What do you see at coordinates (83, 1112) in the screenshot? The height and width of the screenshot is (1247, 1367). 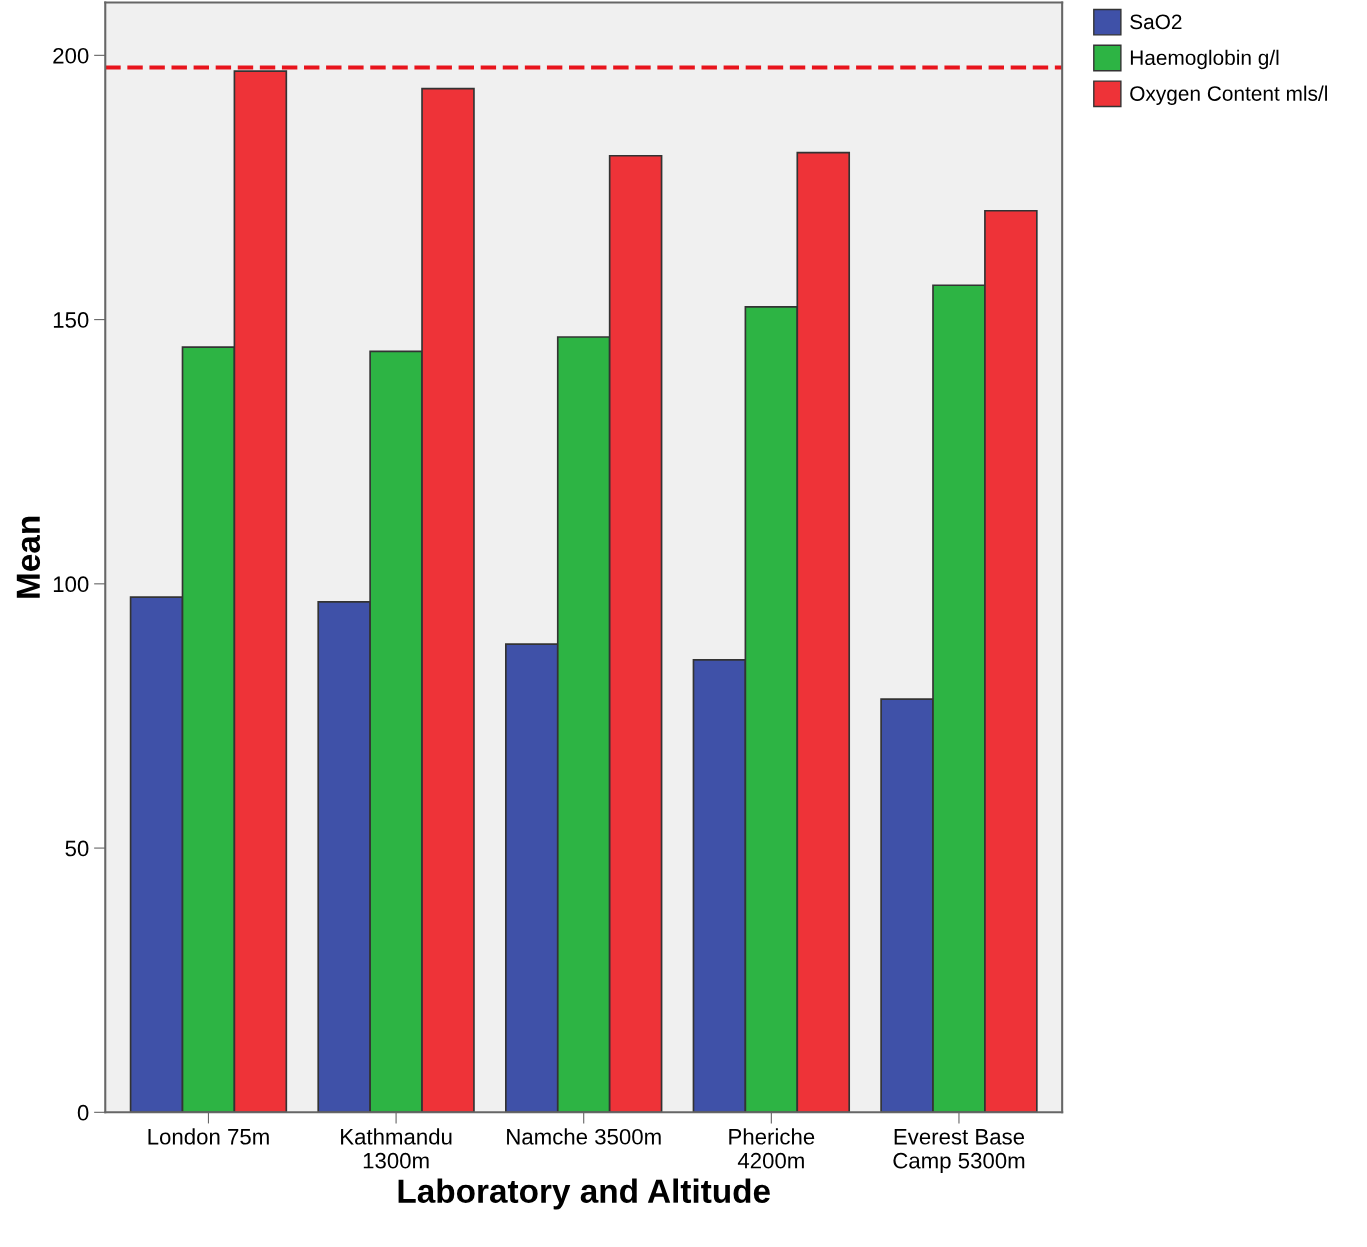 I see `y-tick-label: 0` at bounding box center [83, 1112].